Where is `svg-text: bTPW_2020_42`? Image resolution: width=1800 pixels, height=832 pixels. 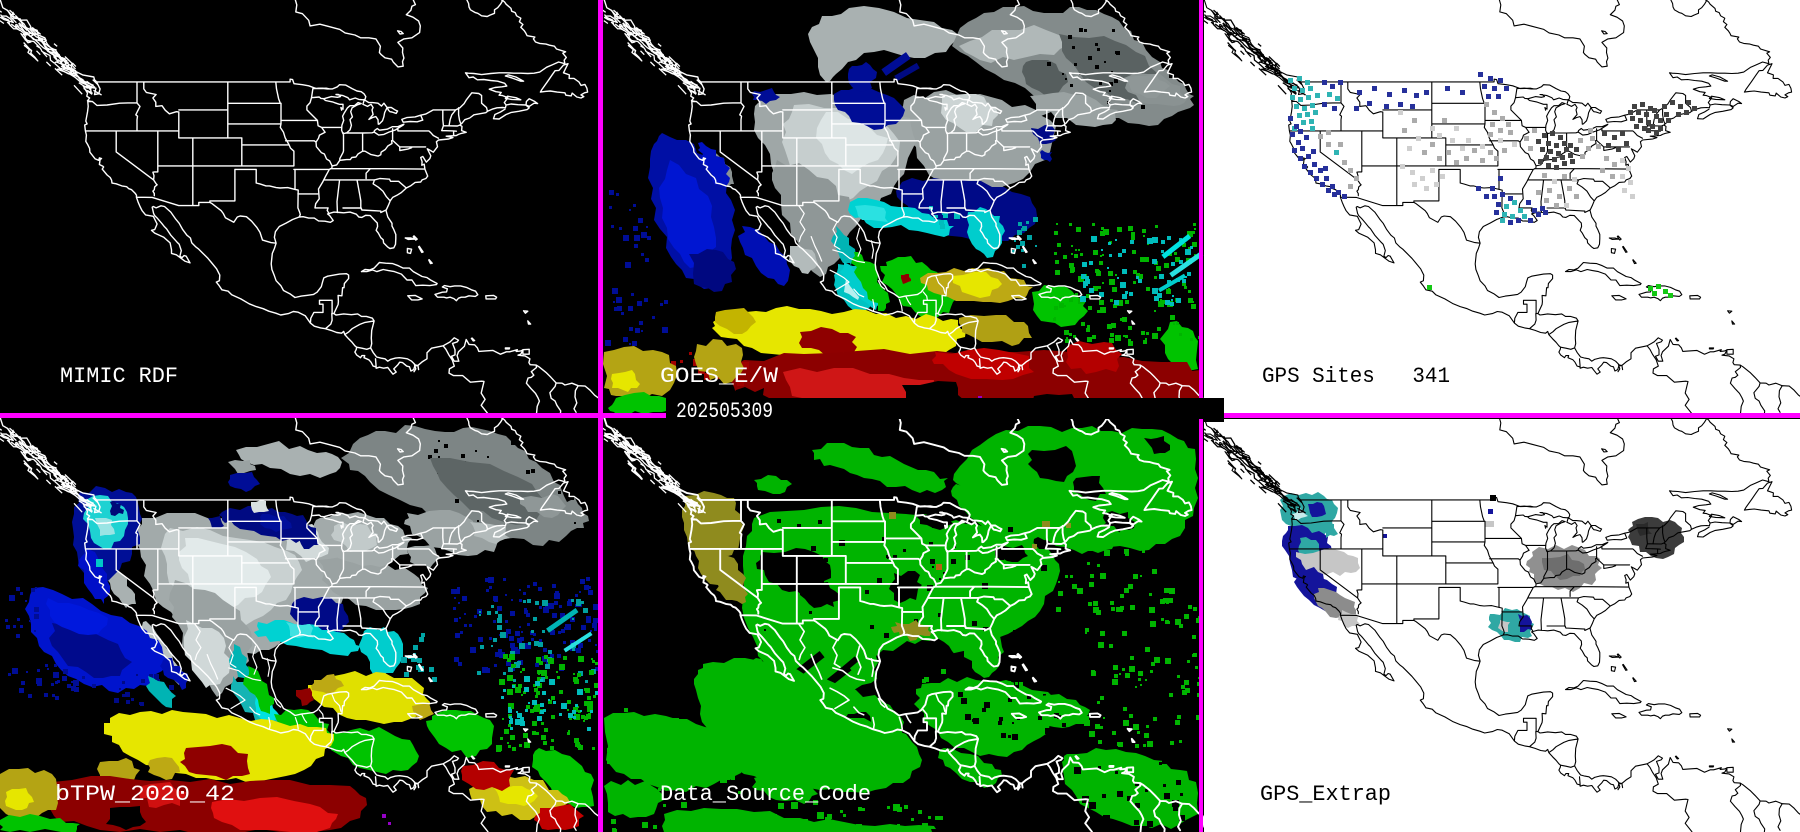
svg-text: bTPW_2020_42 is located at coordinates (145, 794).